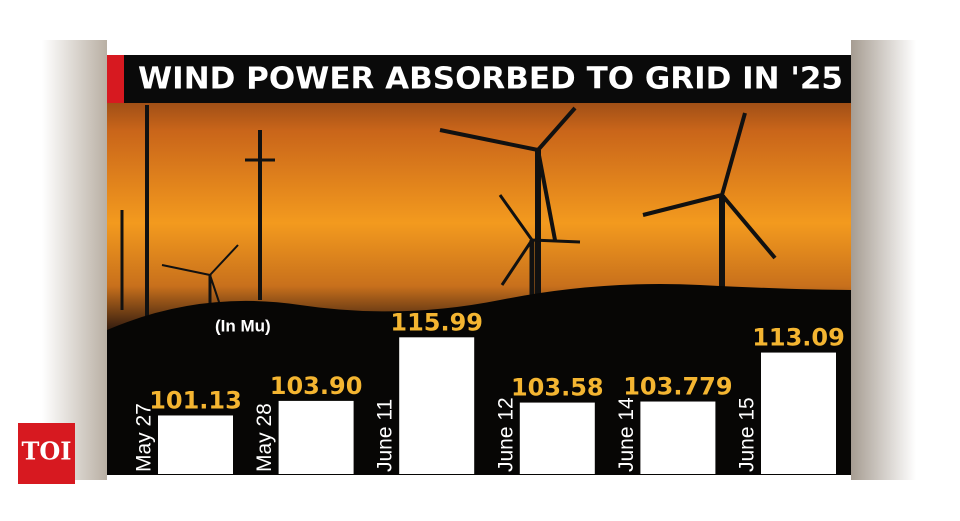 The width and height of the screenshot is (960, 521). I want to click on x-tick-label: June 11, so click(385, 435).